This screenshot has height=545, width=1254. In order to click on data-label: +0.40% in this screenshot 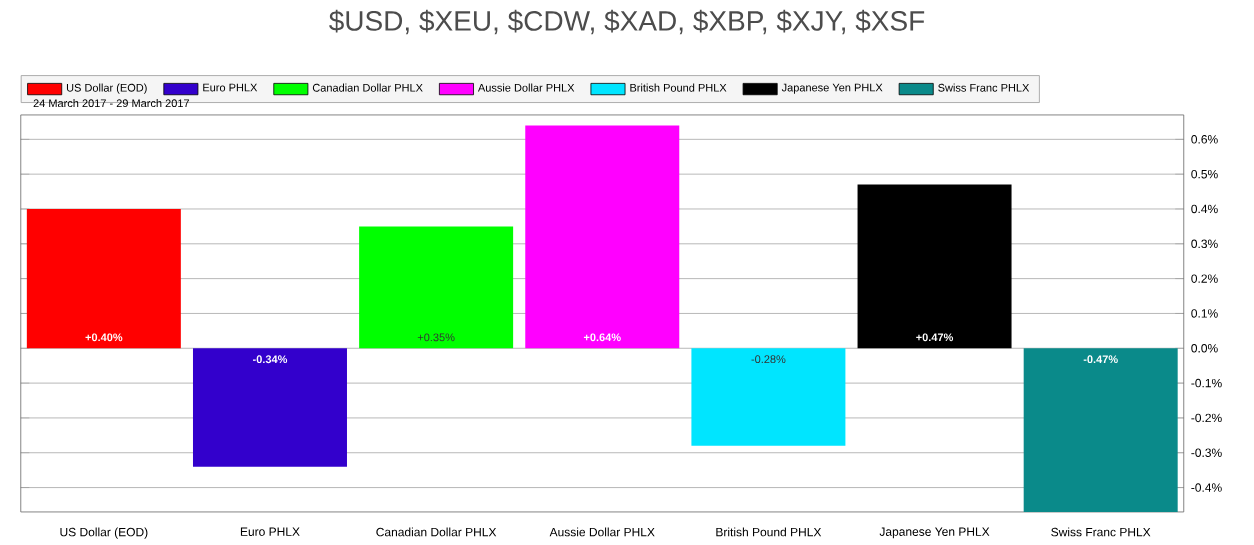, I will do `click(104, 337)`.